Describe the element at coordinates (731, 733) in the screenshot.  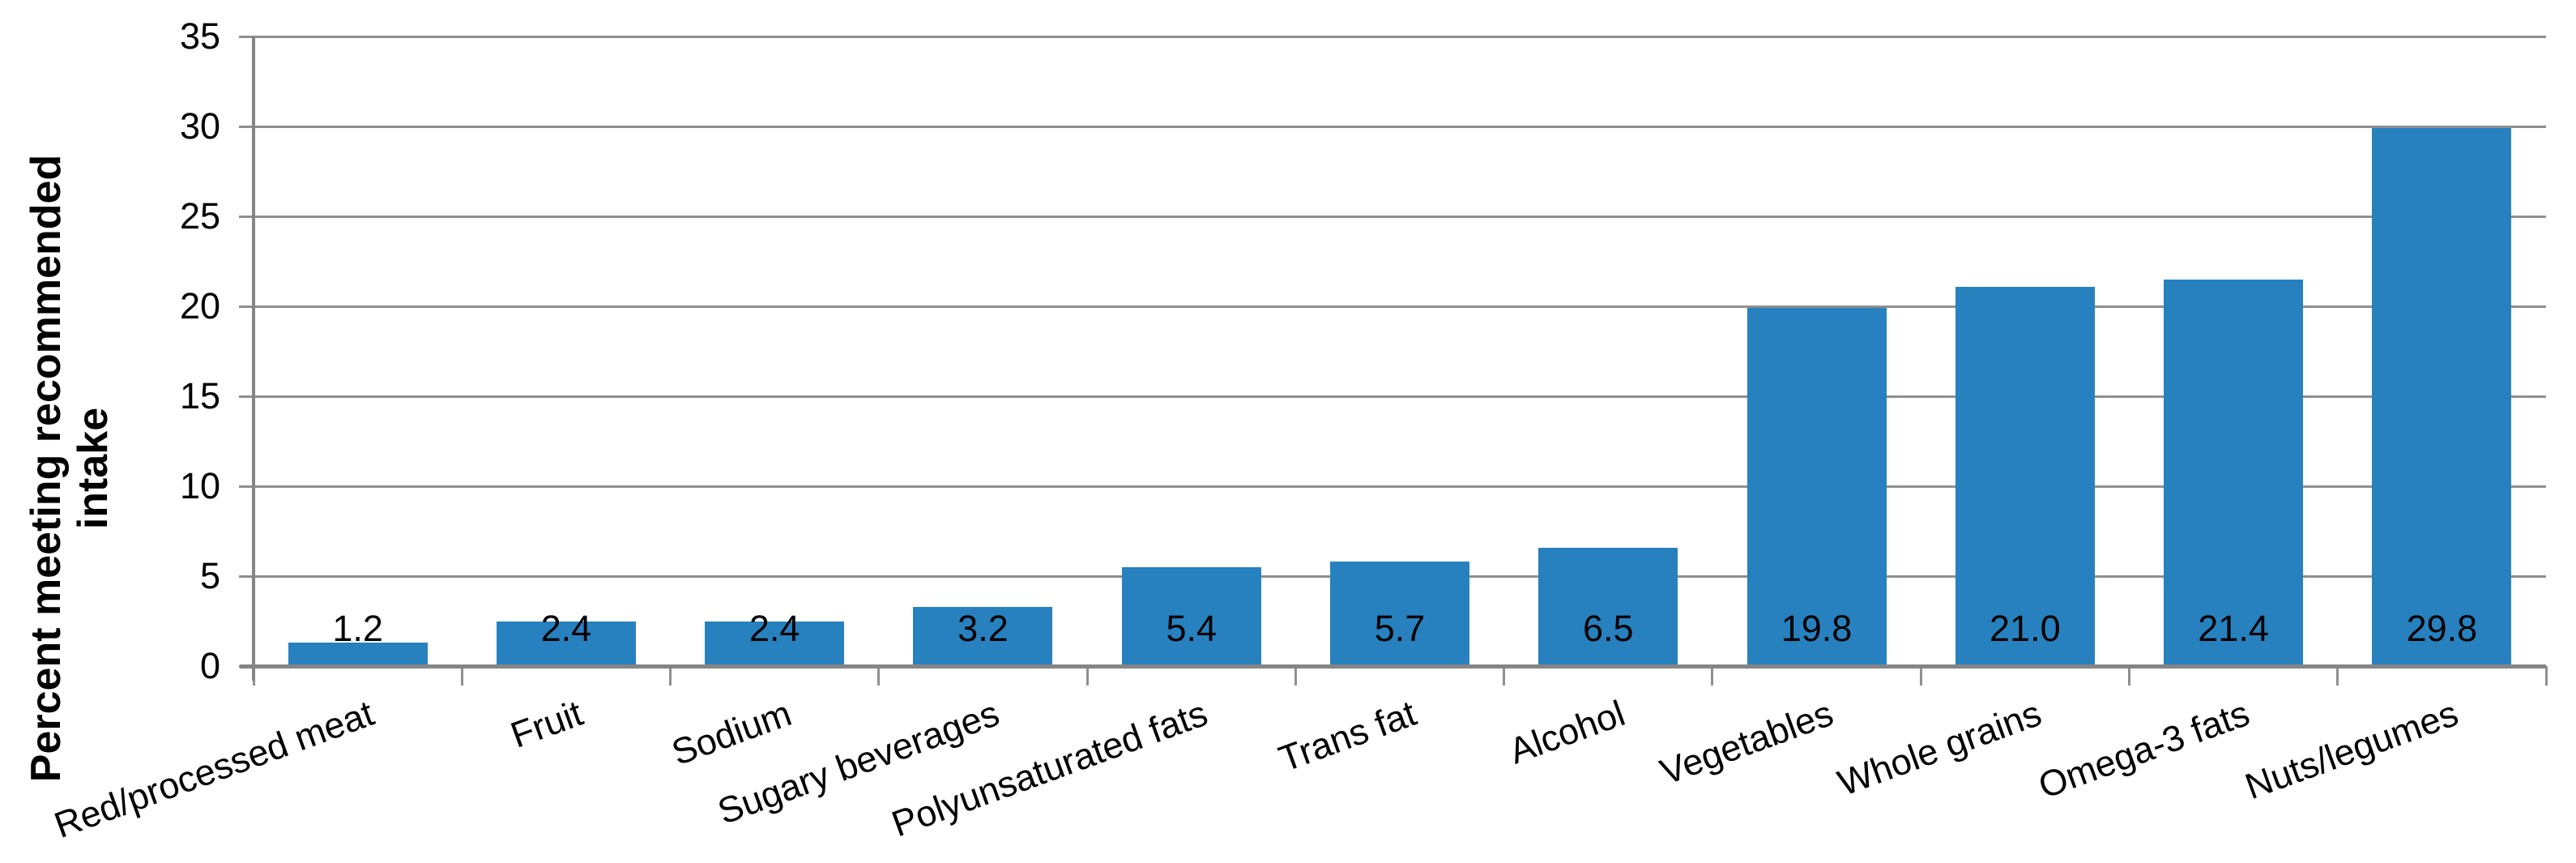
I see `x-axis-category-label: Sodium` at that location.